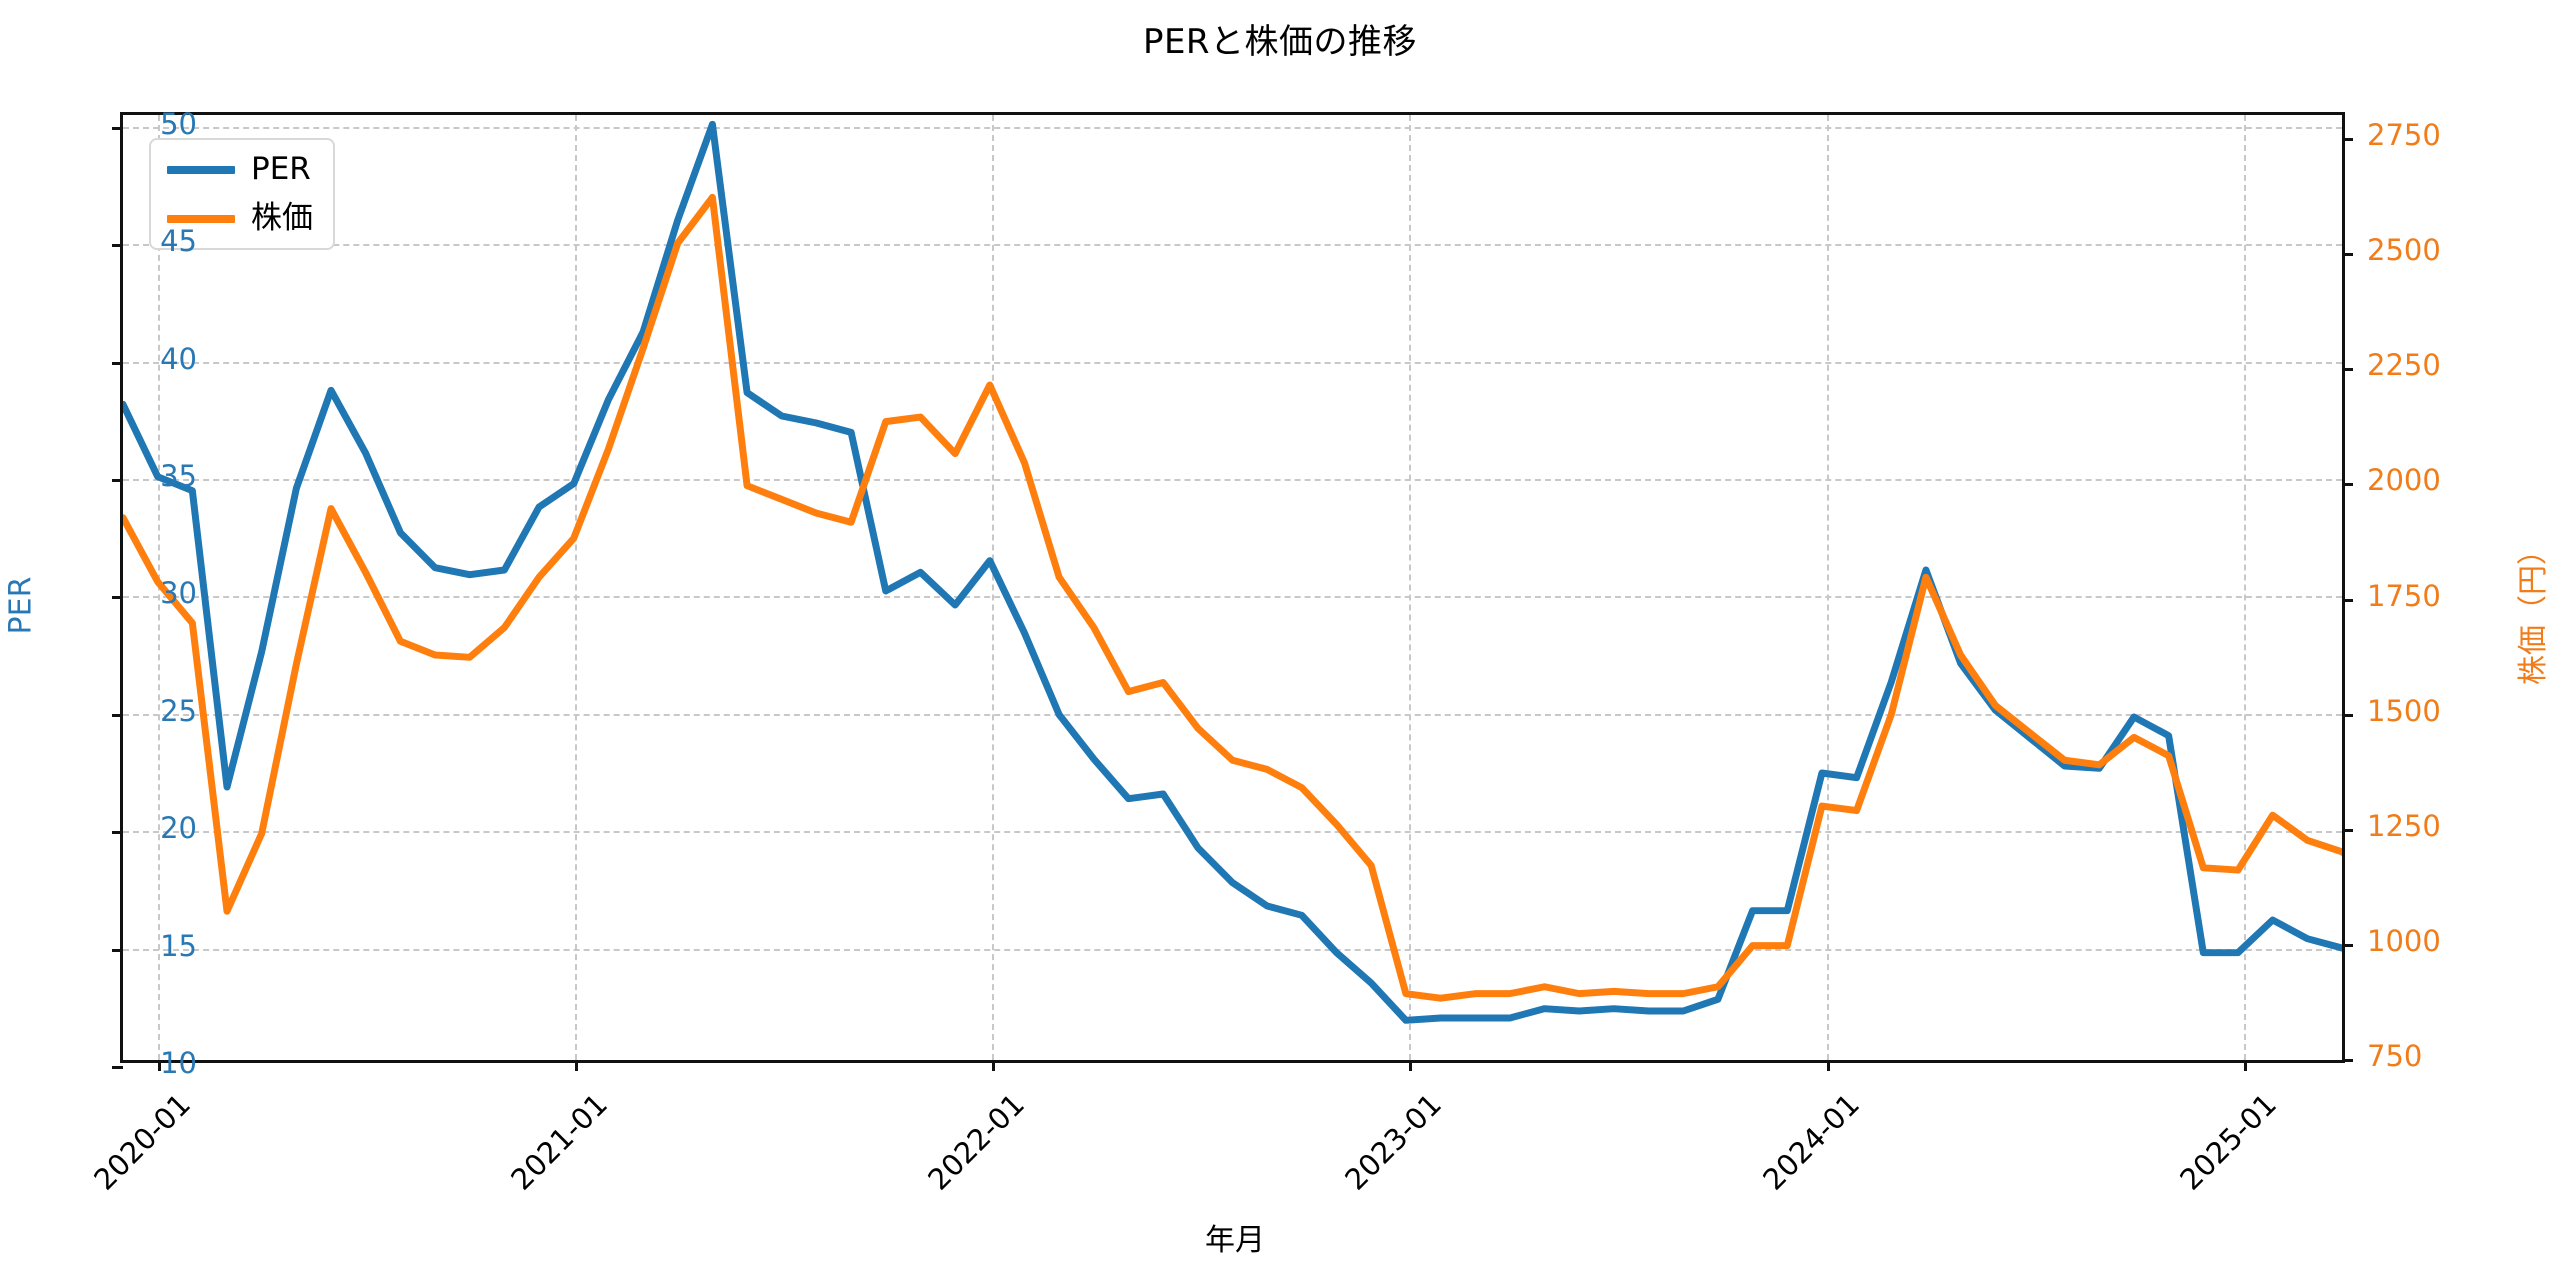 Image resolution: width=2560 pixels, height=1288 pixels. What do you see at coordinates (2404, 940) in the screenshot?
I see `y-tick-label-right: 1000` at bounding box center [2404, 940].